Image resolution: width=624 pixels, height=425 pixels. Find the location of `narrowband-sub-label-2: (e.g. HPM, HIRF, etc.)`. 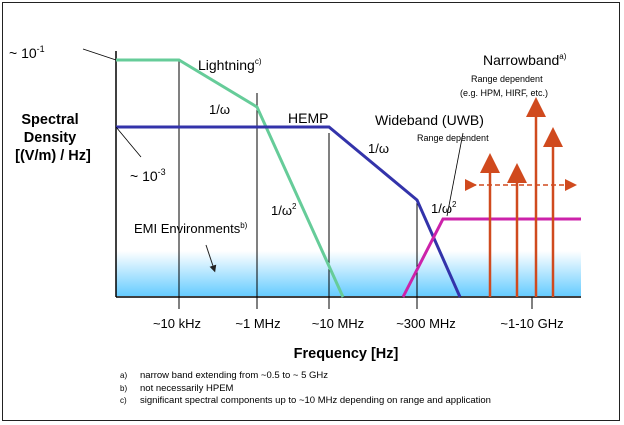

narrowband-sub-label-2: (e.g. HPM, HIRF, etc.) is located at coordinates (504, 93).